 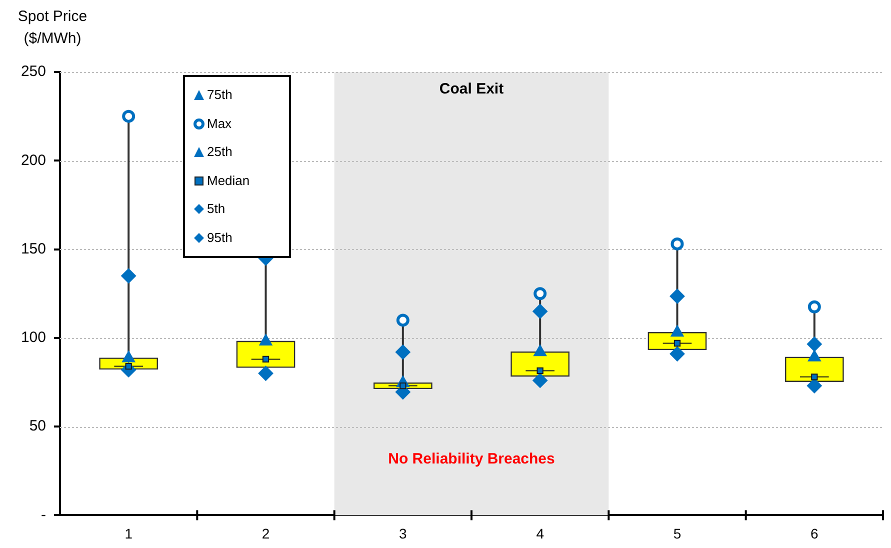 What do you see at coordinates (37, 426) in the screenshot?
I see `y-tick-label: 50` at bounding box center [37, 426].